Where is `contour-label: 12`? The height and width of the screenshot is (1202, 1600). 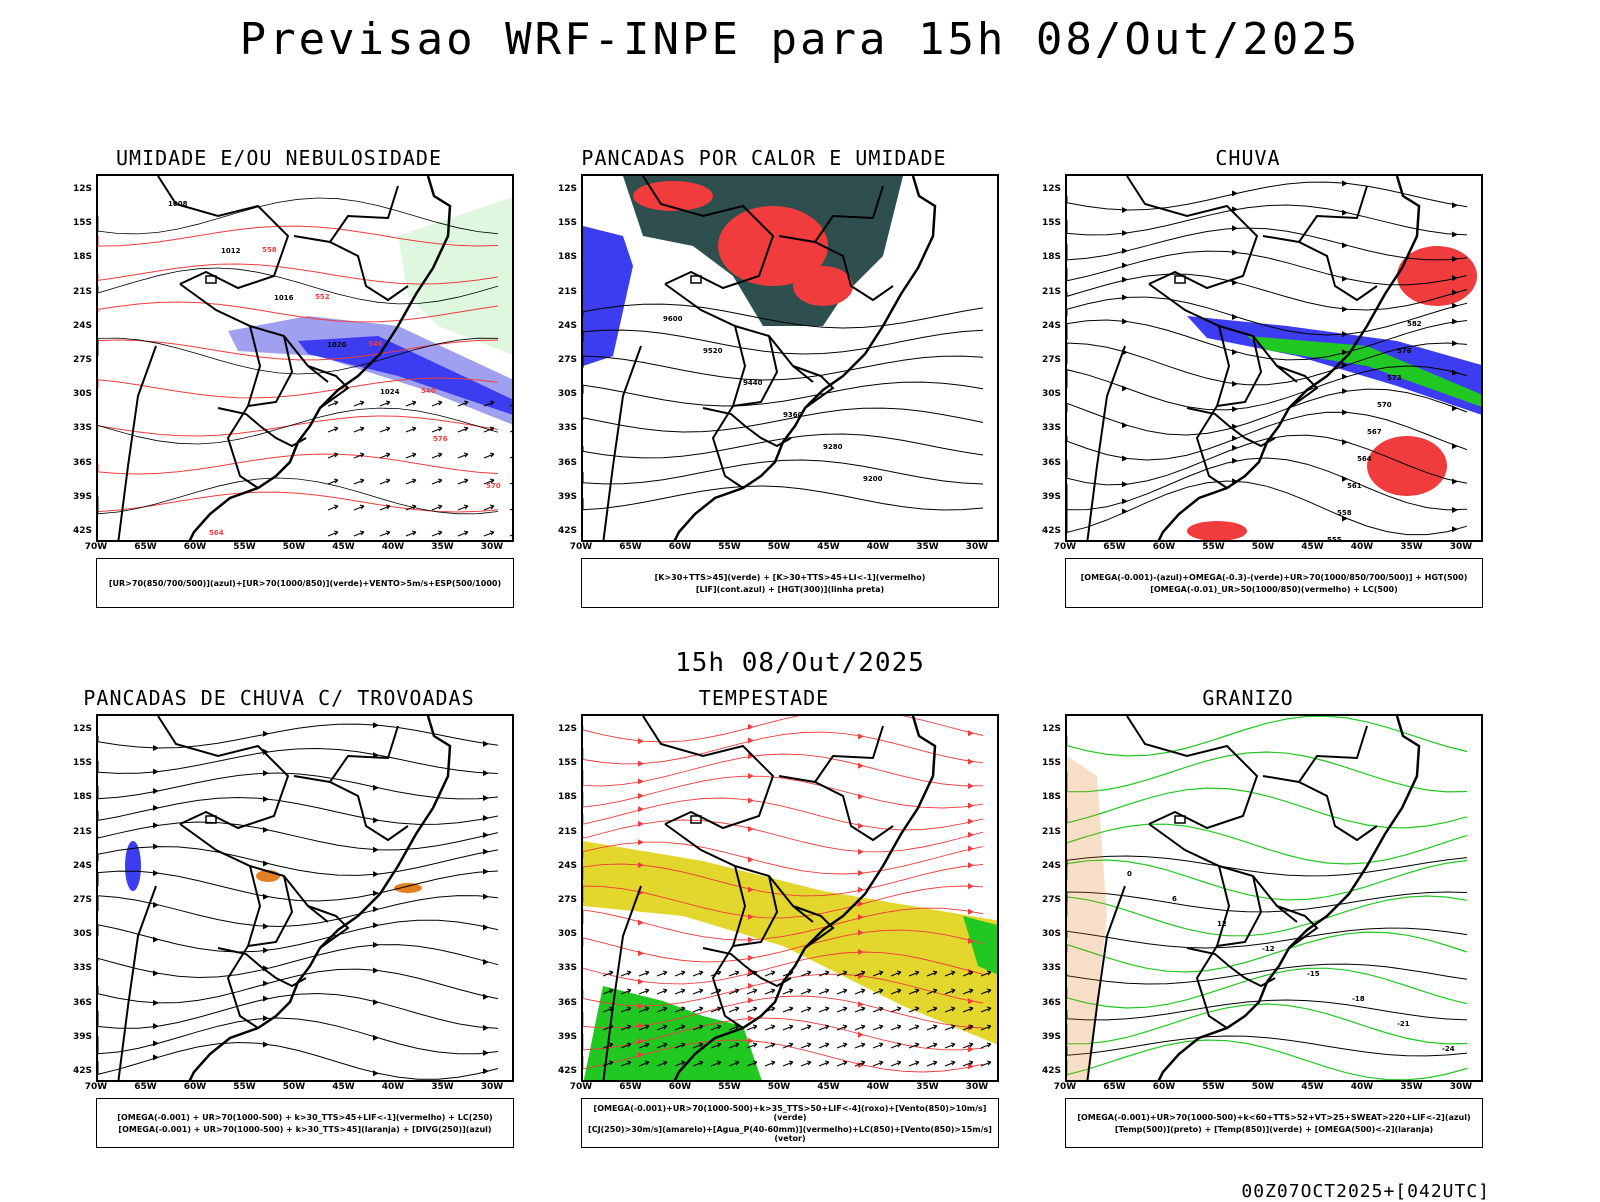
contour-label: 12 is located at coordinates (1222, 924).